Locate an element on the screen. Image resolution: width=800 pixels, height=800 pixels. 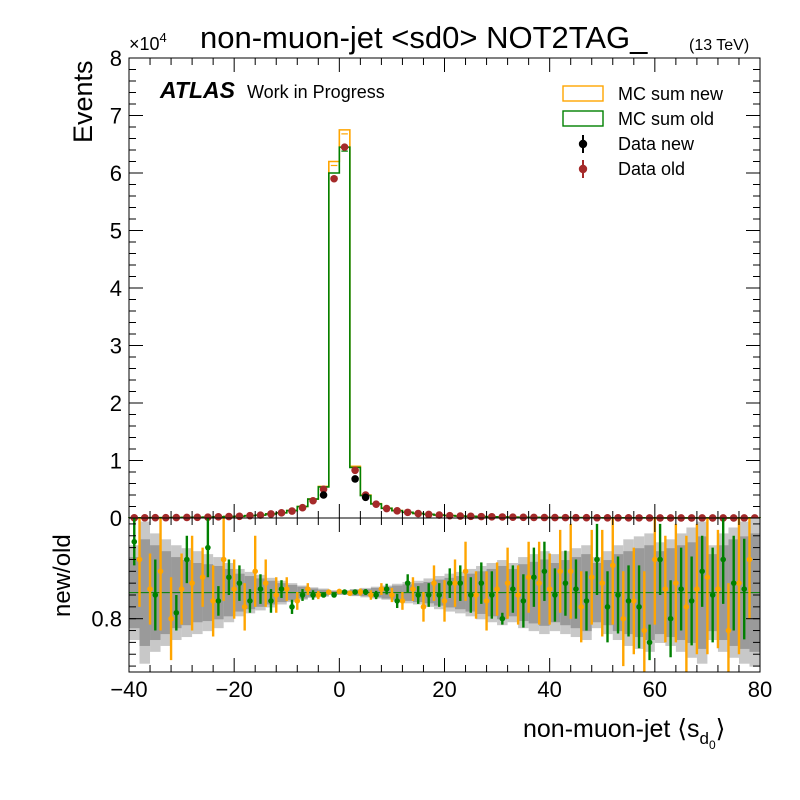
data-point-data-new is located at coordinates (323, 495).